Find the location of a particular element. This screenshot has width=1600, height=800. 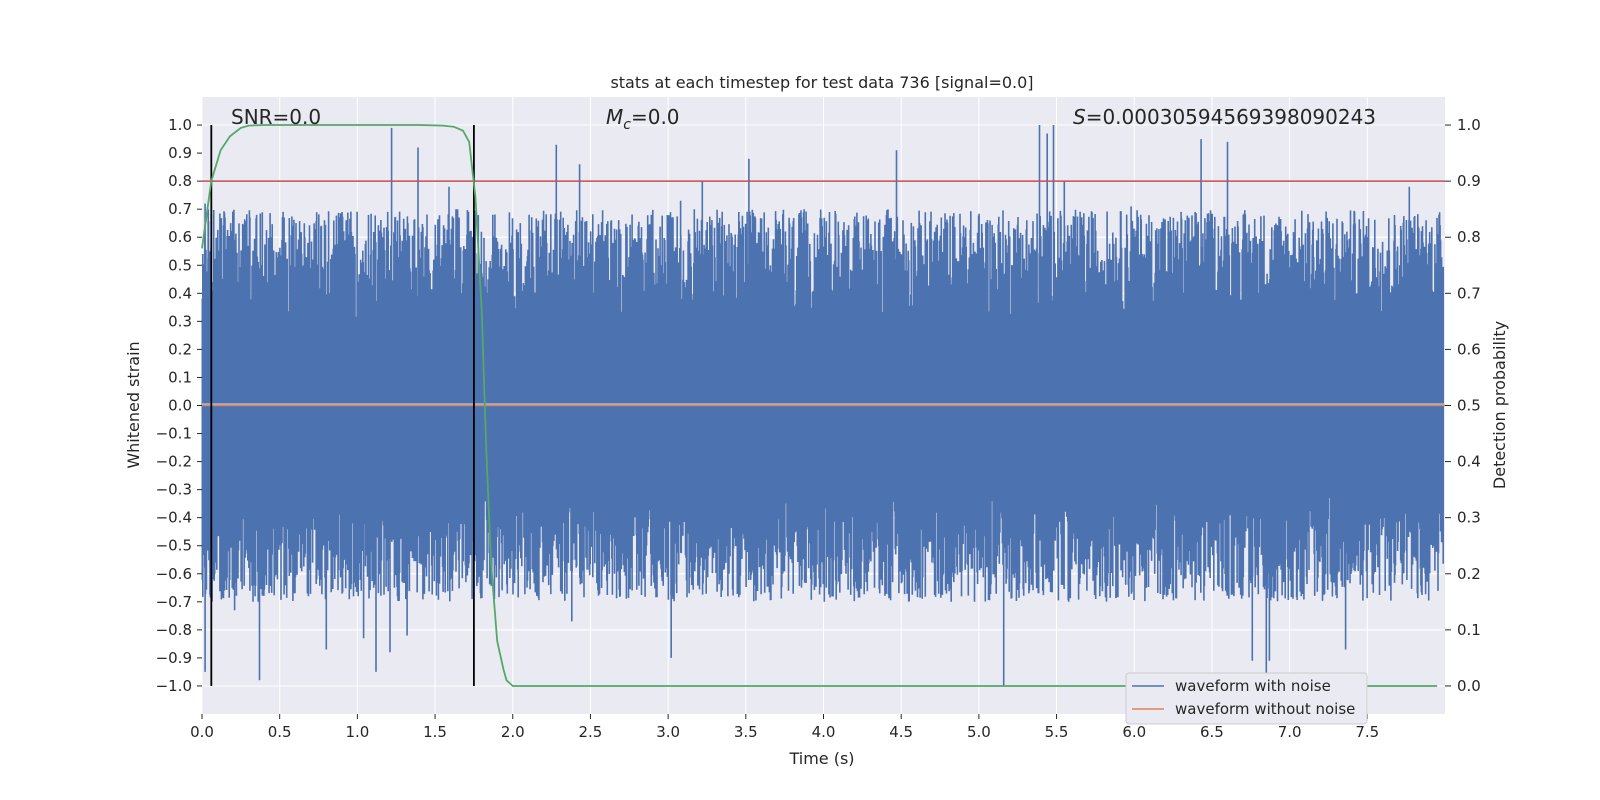

y2-tick-label: 0.9 is located at coordinates (1469, 181).